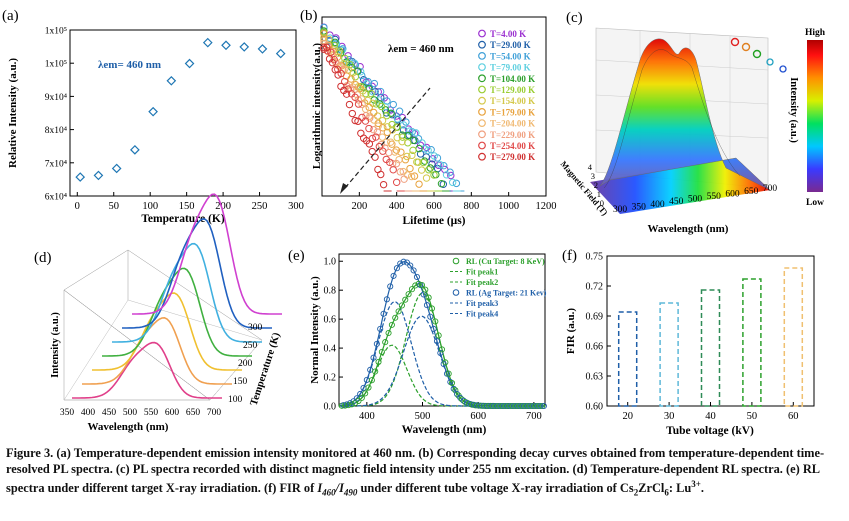 This screenshot has height=521, width=849. I want to click on panel-c-colorbar, so click(815, 116).